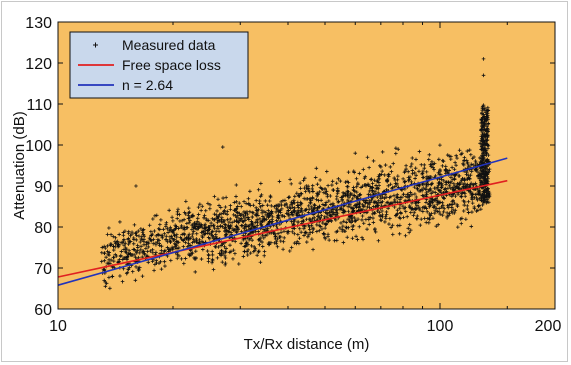 The image size is (571, 365). What do you see at coordinates (38, 23) in the screenshot?
I see `y-tick-label: 130` at bounding box center [38, 23].